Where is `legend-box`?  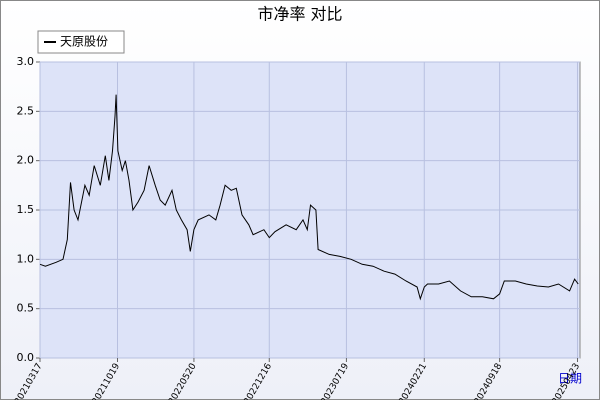 legend-box is located at coordinates (81, 42).